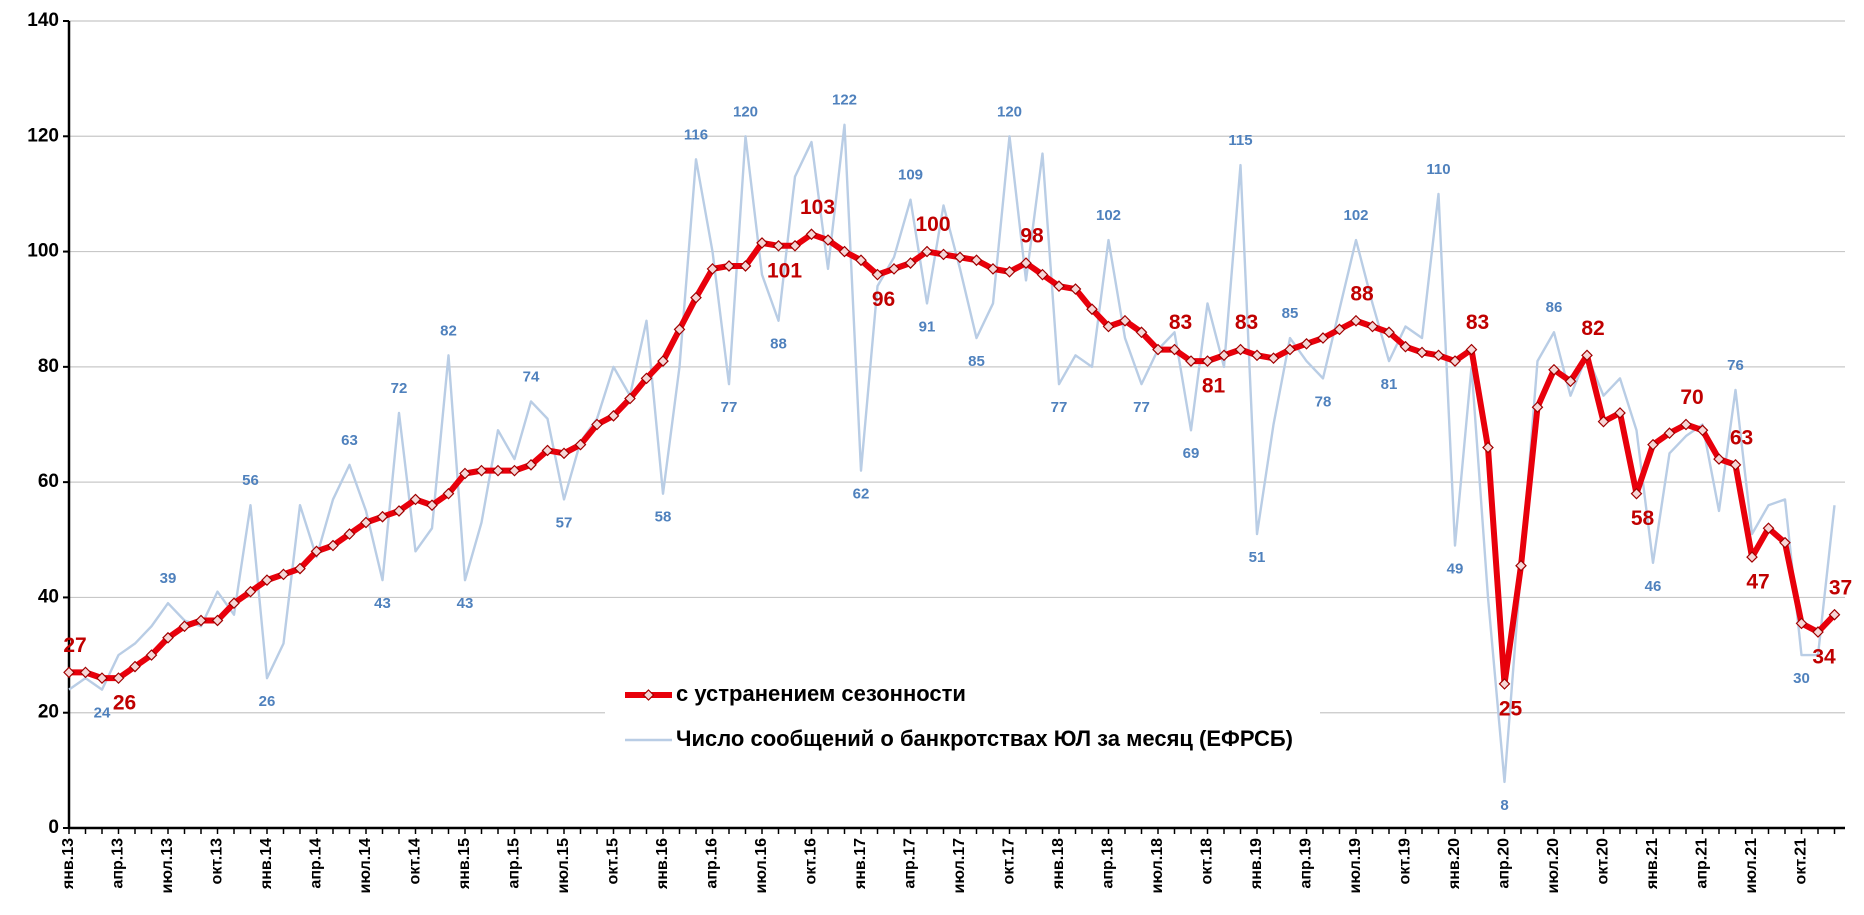 The height and width of the screenshot is (915, 1864). Describe the element at coordinates (662, 864) in the screenshot. I see `x-tick-label: янв.16` at that location.